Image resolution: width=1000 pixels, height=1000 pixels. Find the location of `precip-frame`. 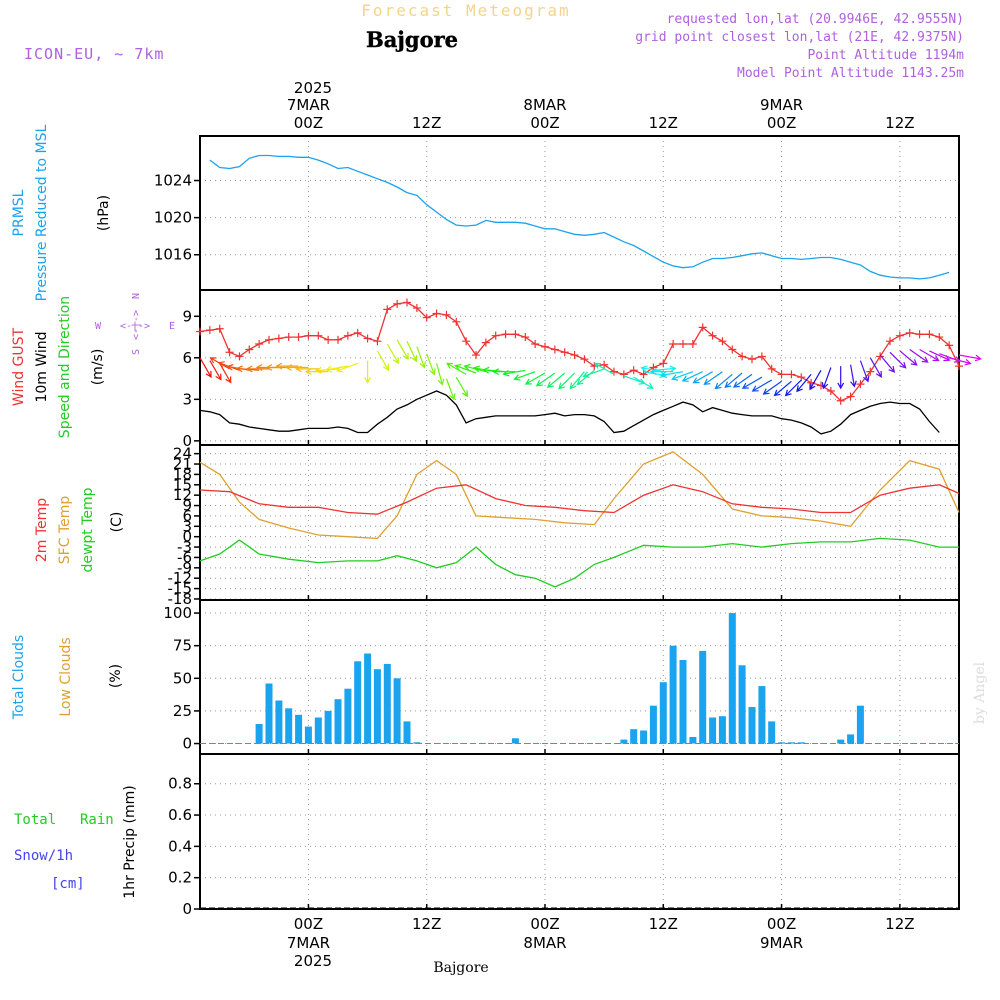

precip-frame is located at coordinates (579, 831).